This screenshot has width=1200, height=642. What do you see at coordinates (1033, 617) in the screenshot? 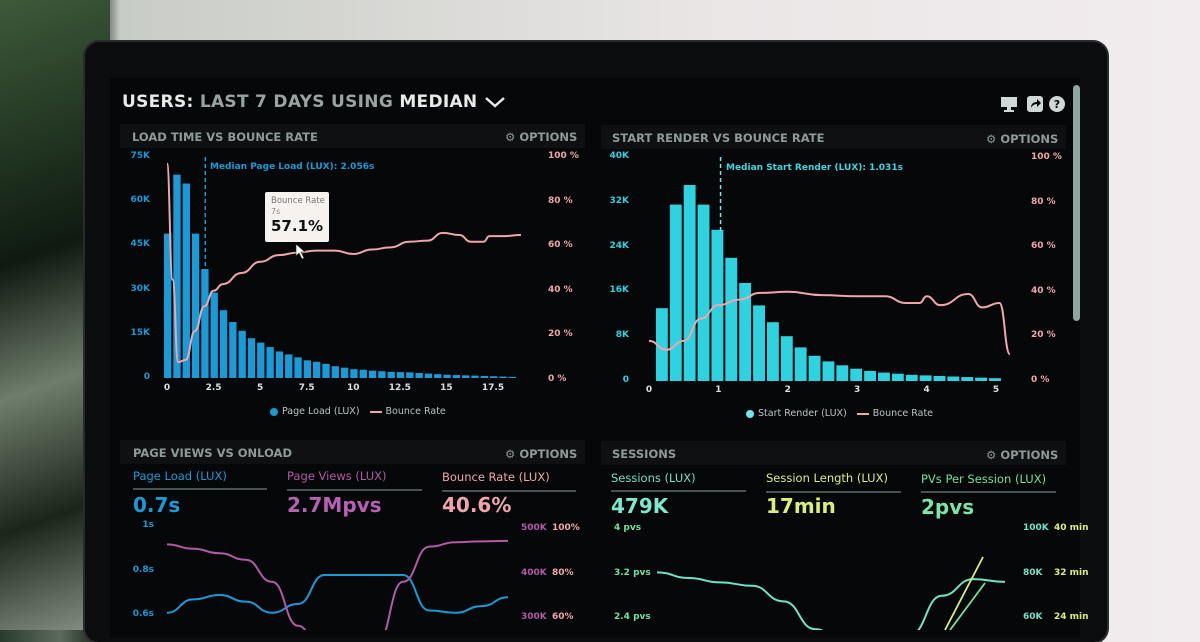
I see `tick-label: 60K` at bounding box center [1033, 617].